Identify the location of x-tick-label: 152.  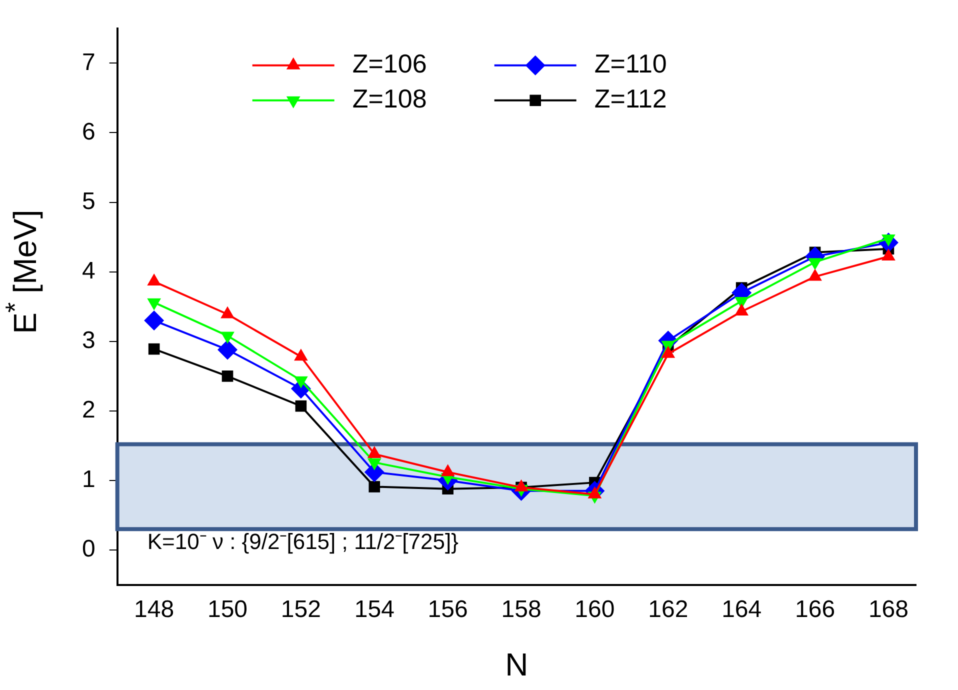
(300, 609).